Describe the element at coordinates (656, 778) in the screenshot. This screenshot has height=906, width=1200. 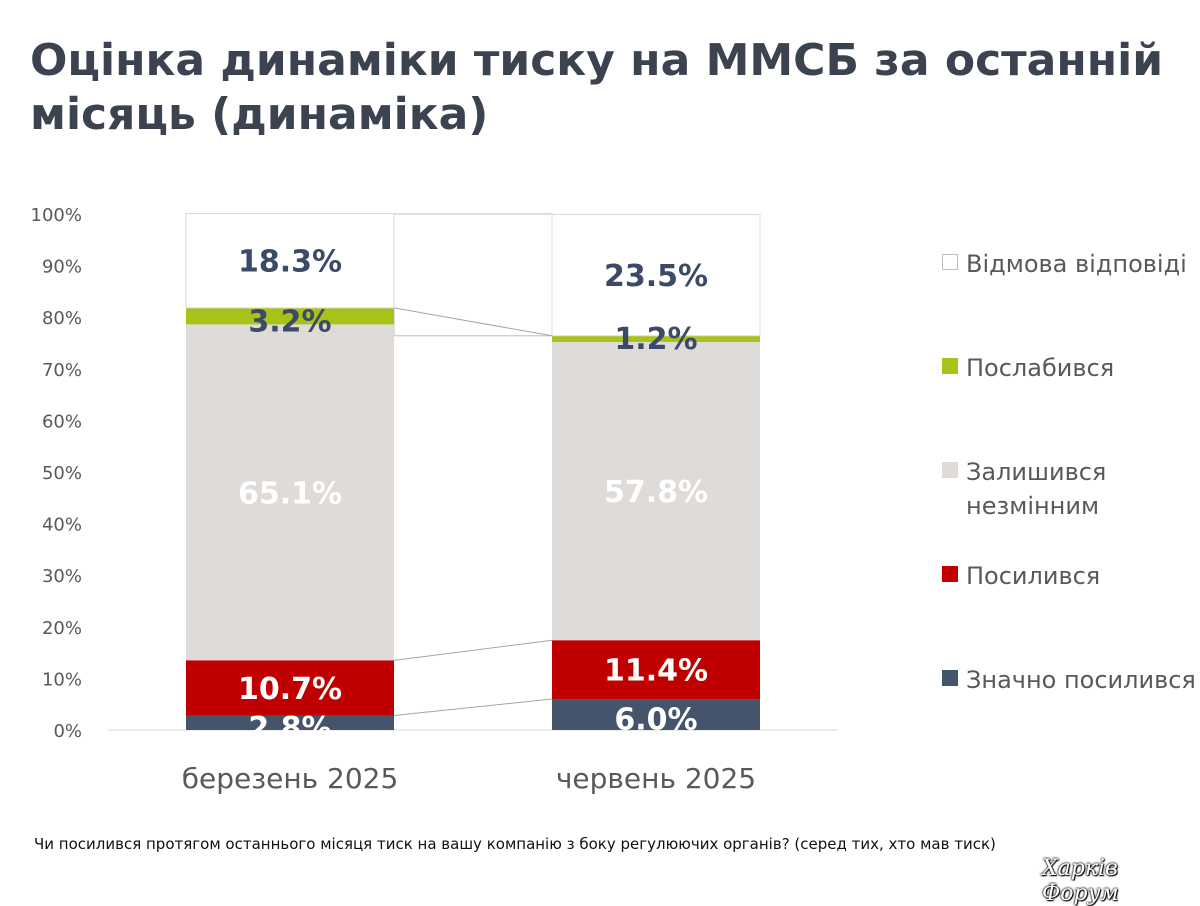
I see `x-category-label: червень 2025` at that location.